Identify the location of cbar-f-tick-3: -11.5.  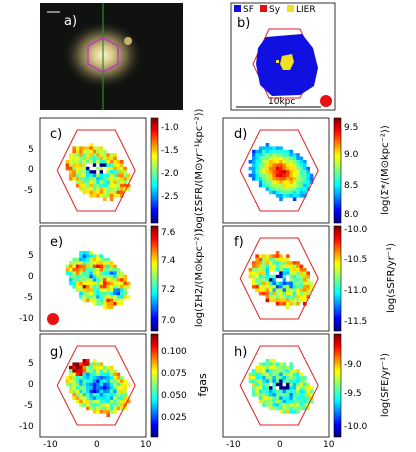
(355, 322).